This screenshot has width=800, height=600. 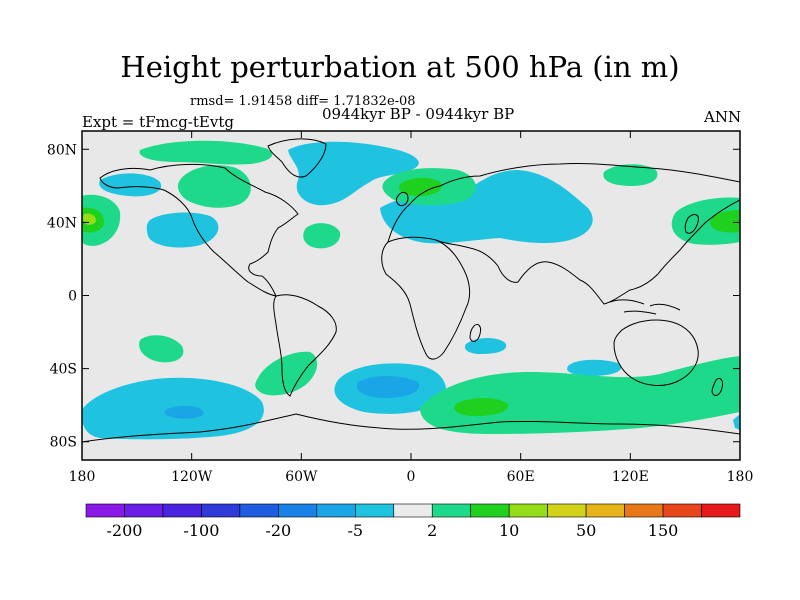 I want to click on lon-tick-label: 0, so click(x=411, y=477).